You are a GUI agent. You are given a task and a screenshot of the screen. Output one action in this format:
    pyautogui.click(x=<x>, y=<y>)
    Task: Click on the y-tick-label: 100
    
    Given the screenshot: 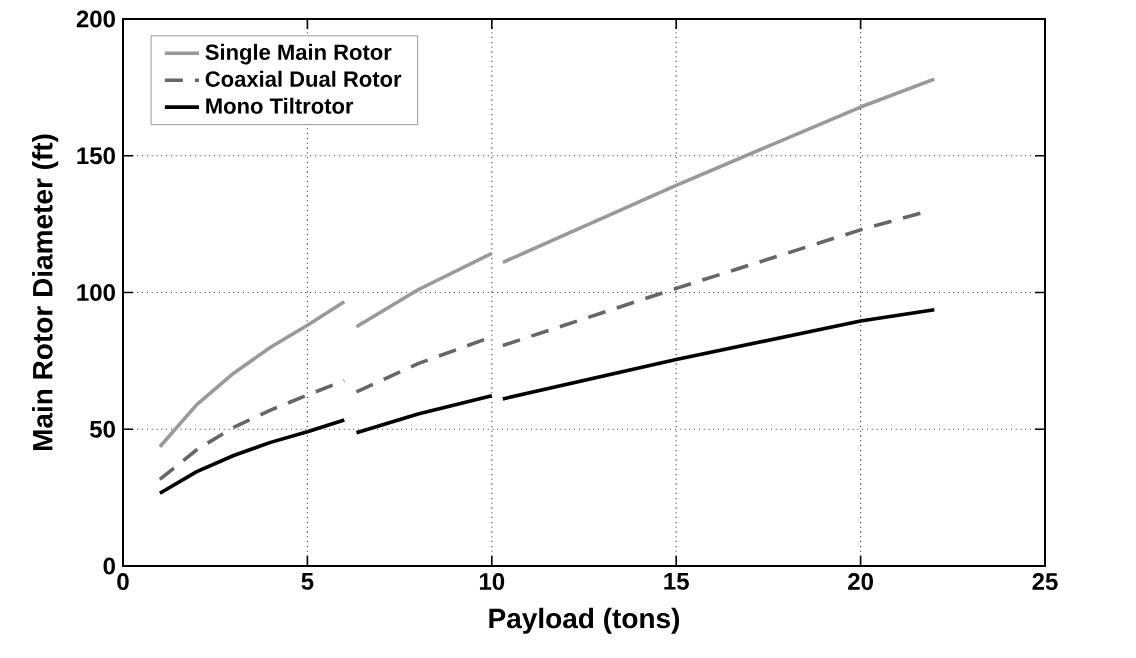 What is the action you would take?
    pyautogui.click(x=96, y=292)
    